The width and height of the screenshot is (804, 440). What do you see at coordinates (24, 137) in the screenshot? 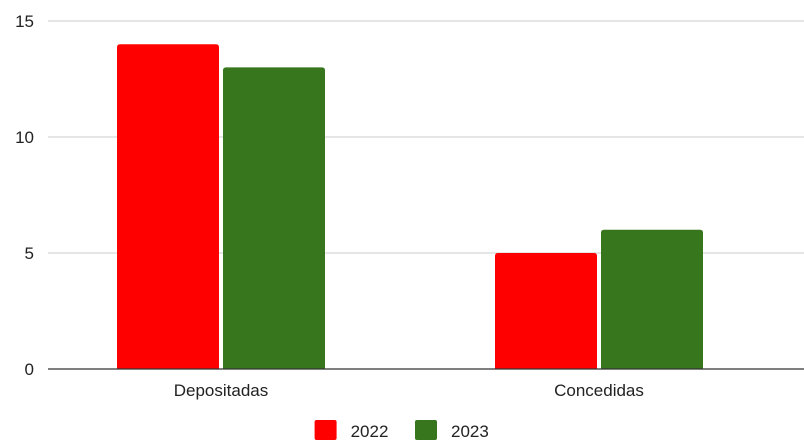
I see `y-tick-label: 10` at bounding box center [24, 137].